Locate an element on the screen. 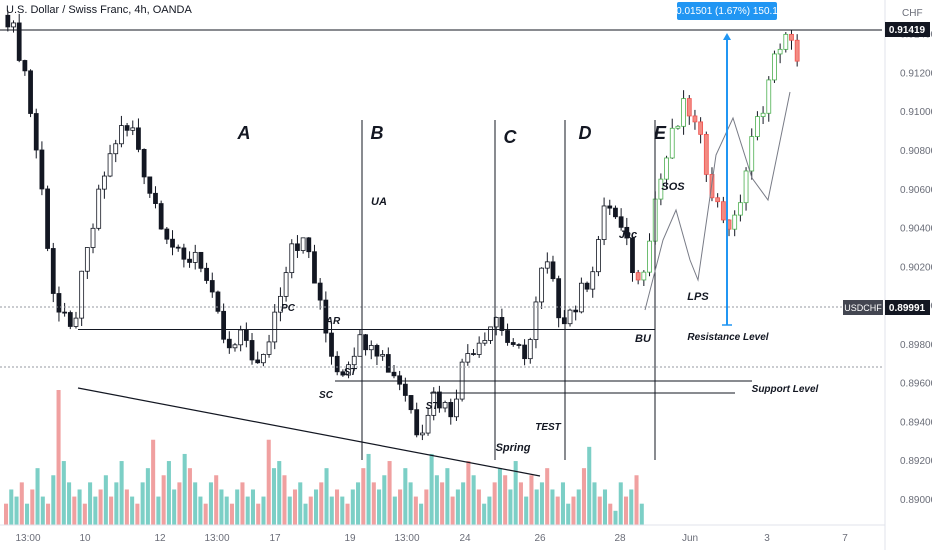 The image size is (932, 550). annotation-label: ST is located at coordinates (433, 406).